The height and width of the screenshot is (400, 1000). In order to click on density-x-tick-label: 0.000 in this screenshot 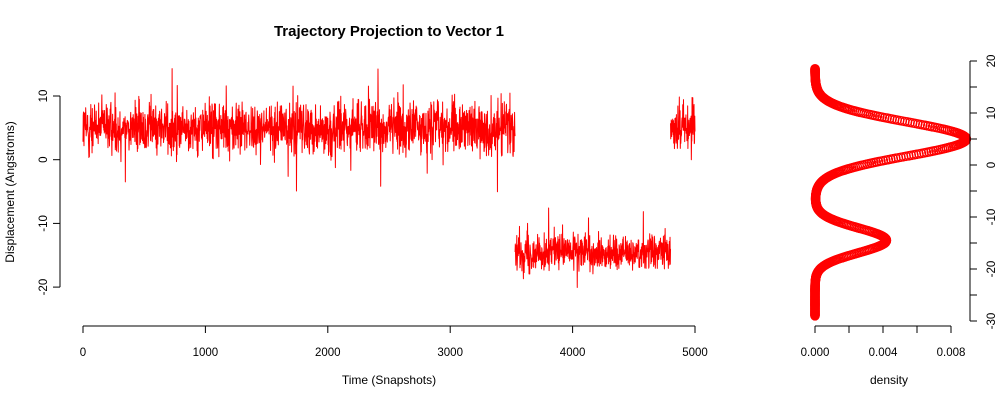, I will do `click(815, 353)`.